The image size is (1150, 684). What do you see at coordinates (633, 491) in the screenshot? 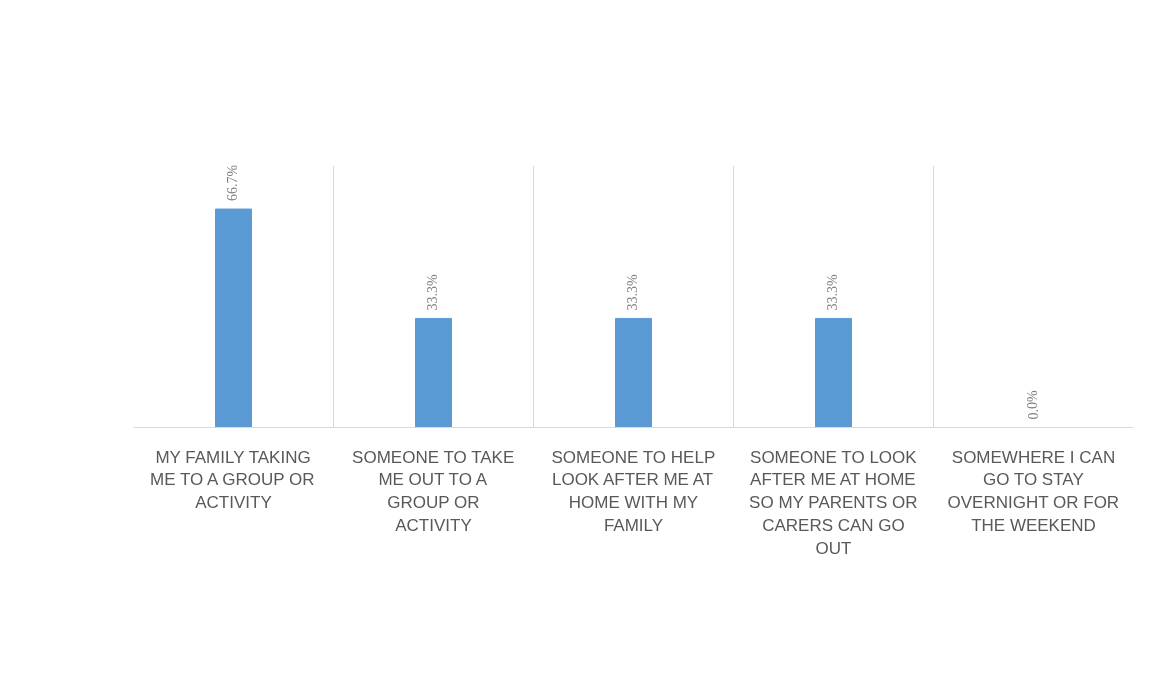
I see `x-tick-label: SOMEONE TO HELP LOOK AFTER ME AT HOME WITH MY FAMILY` at bounding box center [633, 491].